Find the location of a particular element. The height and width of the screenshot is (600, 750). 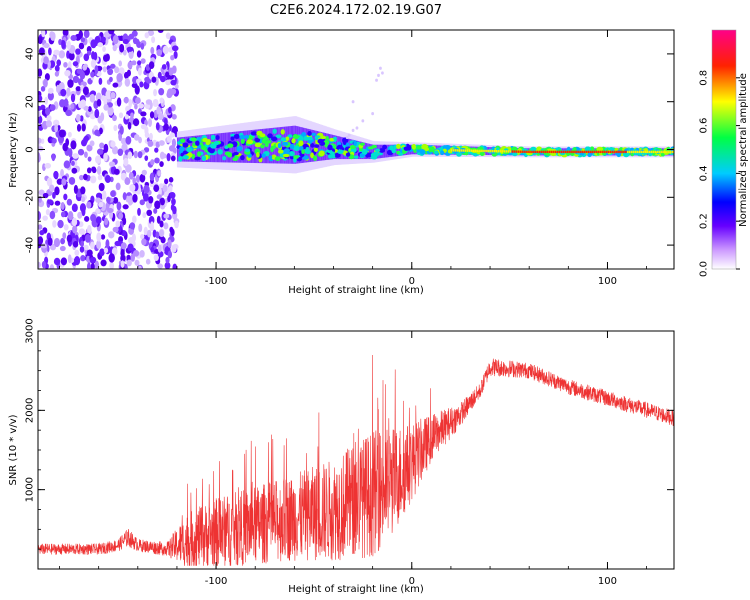

spectrogram-y-tick-label: -20 is located at coordinates (30, 197).